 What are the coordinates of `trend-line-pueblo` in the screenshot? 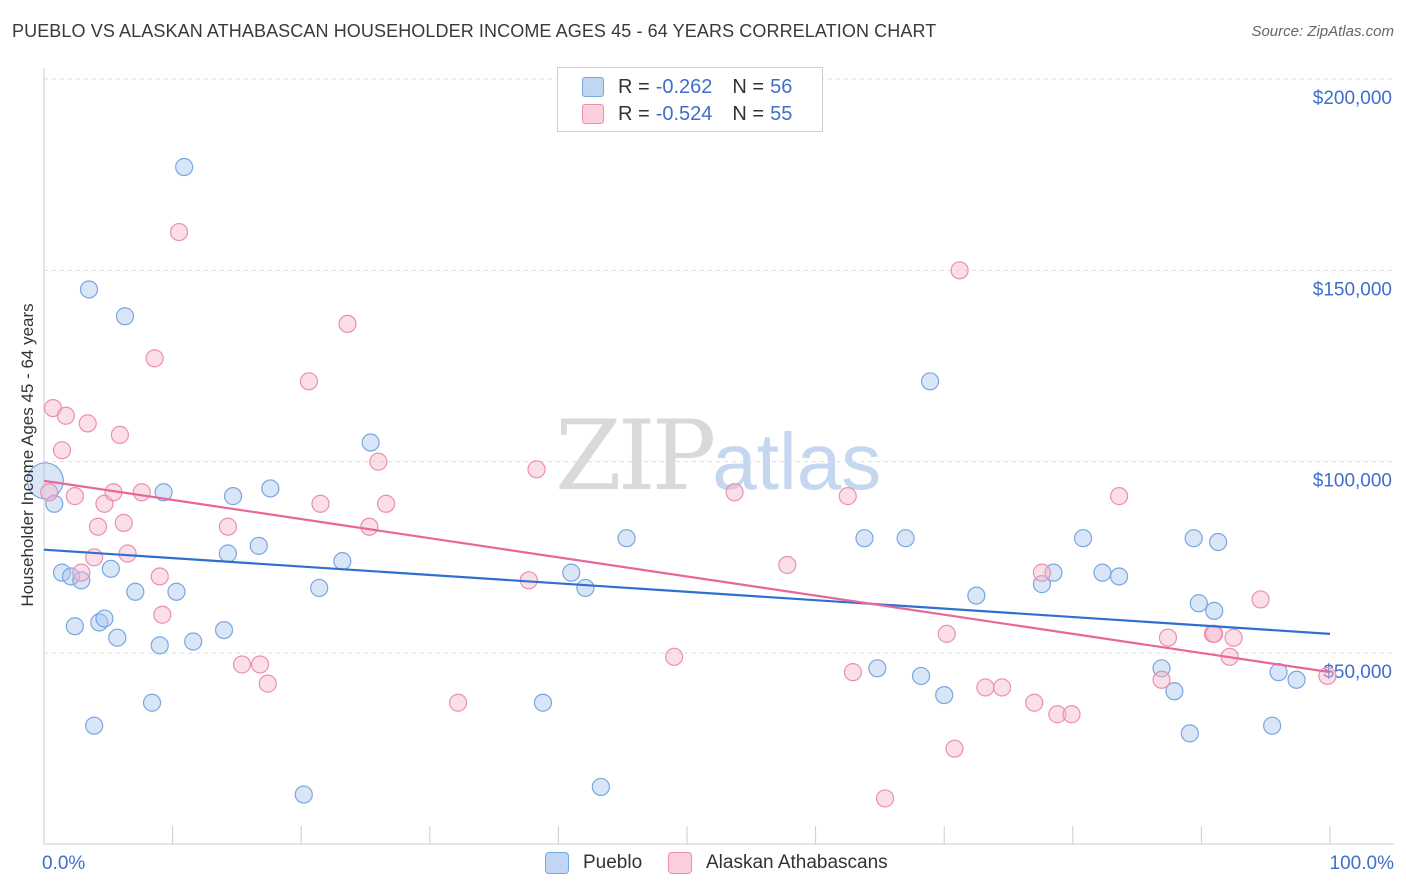 It's located at (687, 591).